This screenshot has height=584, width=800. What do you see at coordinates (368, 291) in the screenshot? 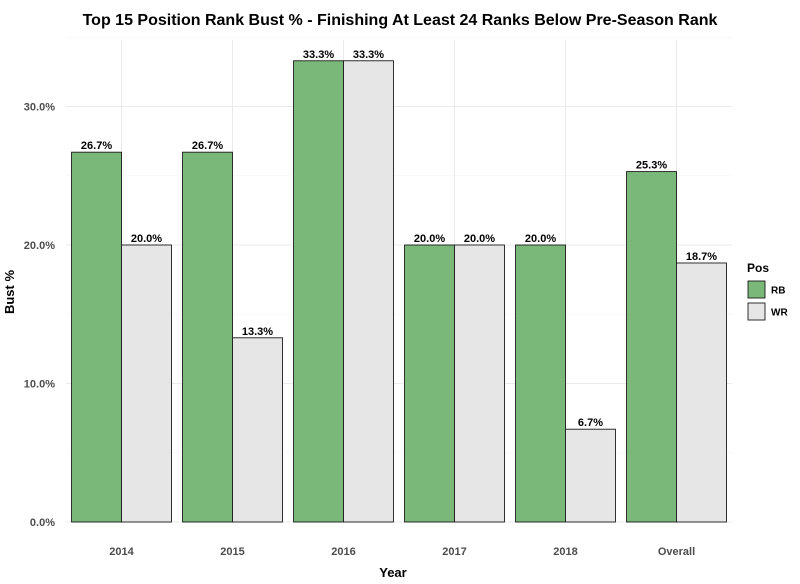
I see `bar-wr-2016` at bounding box center [368, 291].